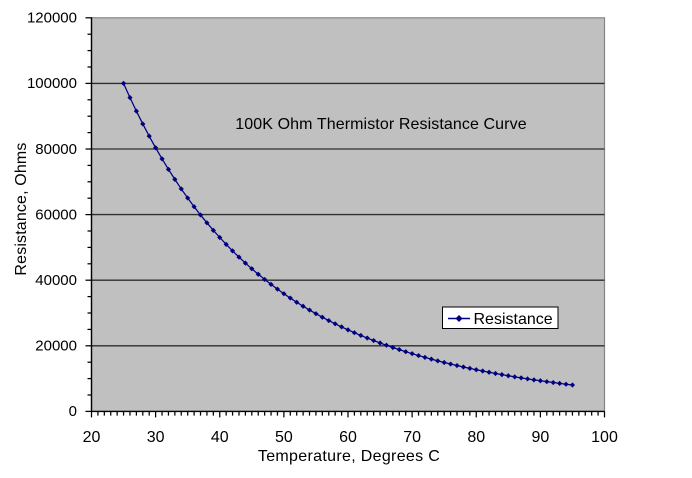 The width and height of the screenshot is (692, 478). I want to click on svg-text: 40000, so click(56, 280).